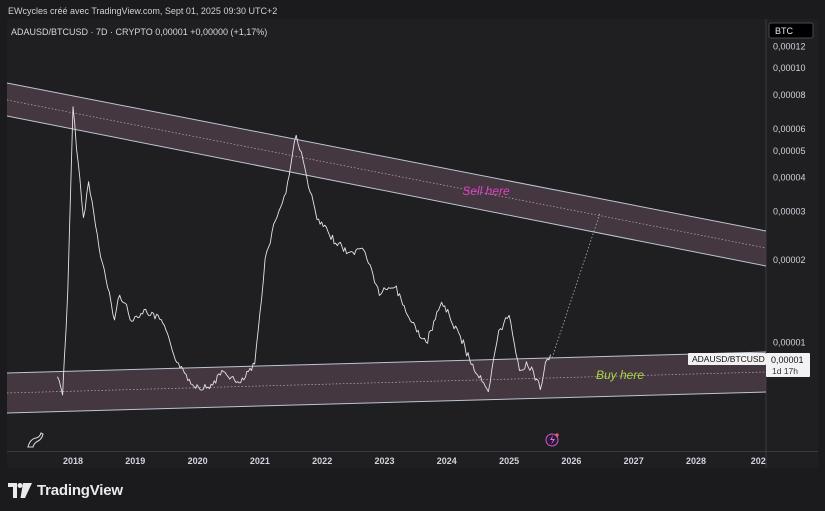 The height and width of the screenshot is (511, 825). I want to click on buy-zone-upper-line, so click(386, 362).